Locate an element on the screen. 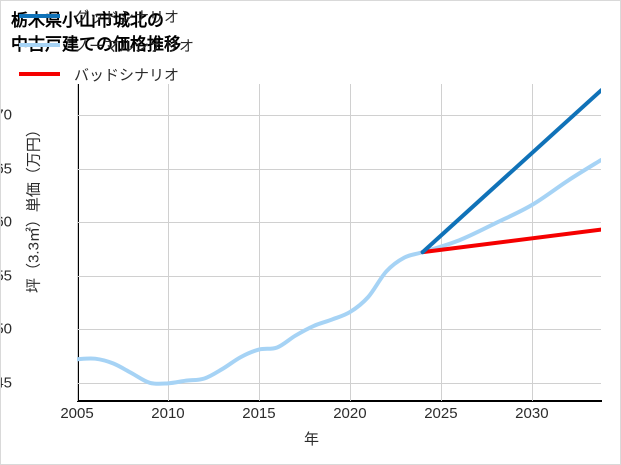 This screenshot has height=465, width=621. legend-label: グッドシナリオ is located at coordinates (127, 17).